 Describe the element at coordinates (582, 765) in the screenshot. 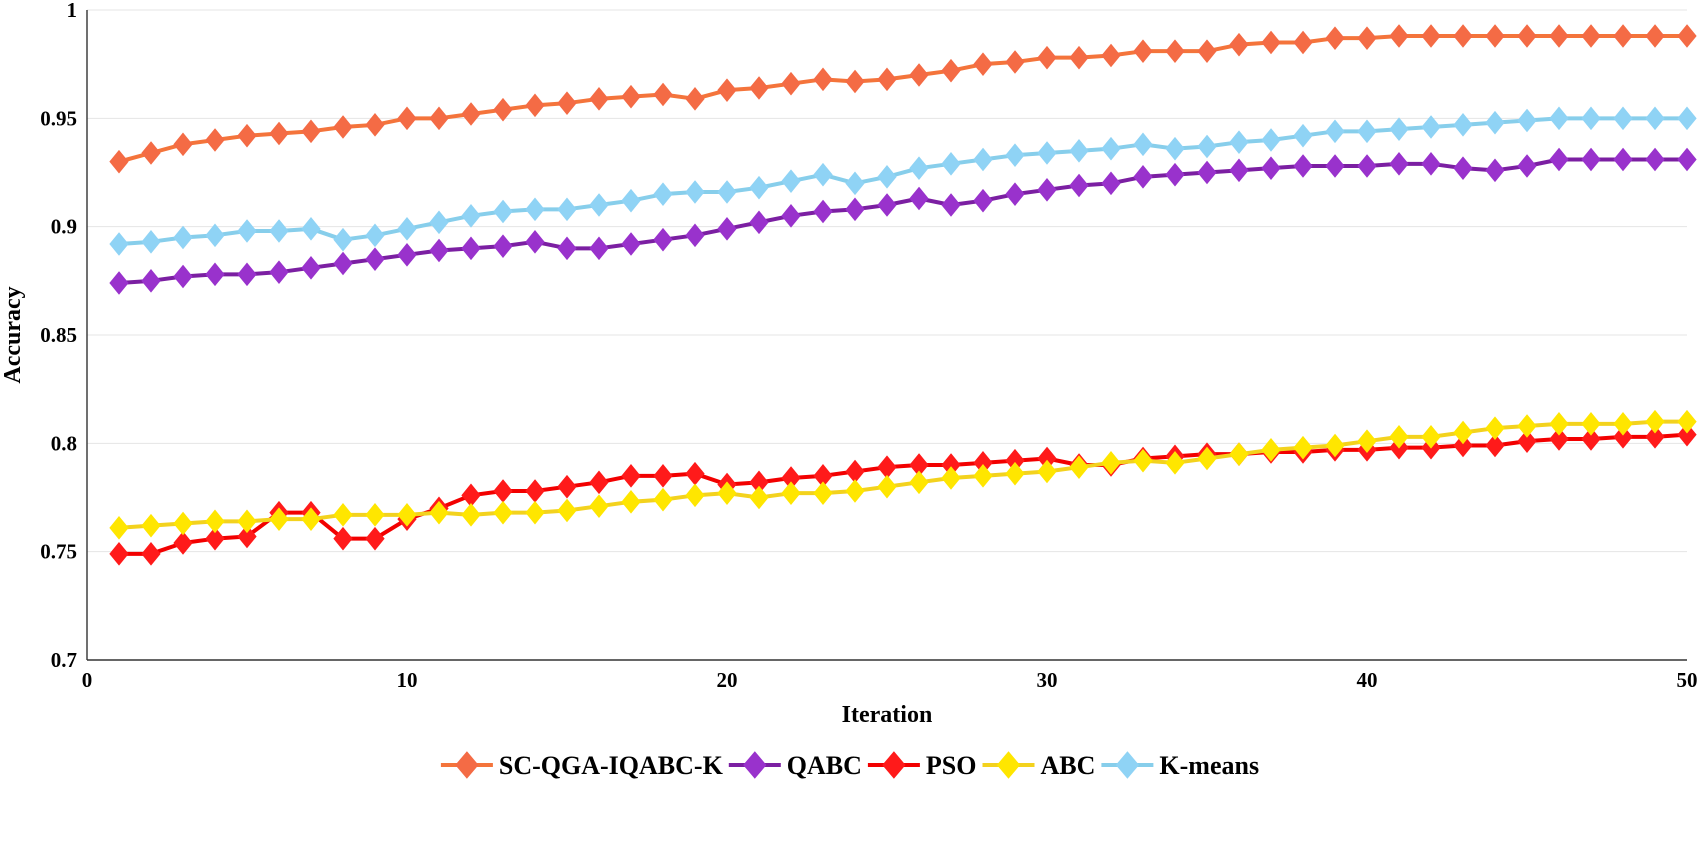

I see `legend-item-sc-qga-iqabc-k: SC-QGA-IQABC-K` at that location.